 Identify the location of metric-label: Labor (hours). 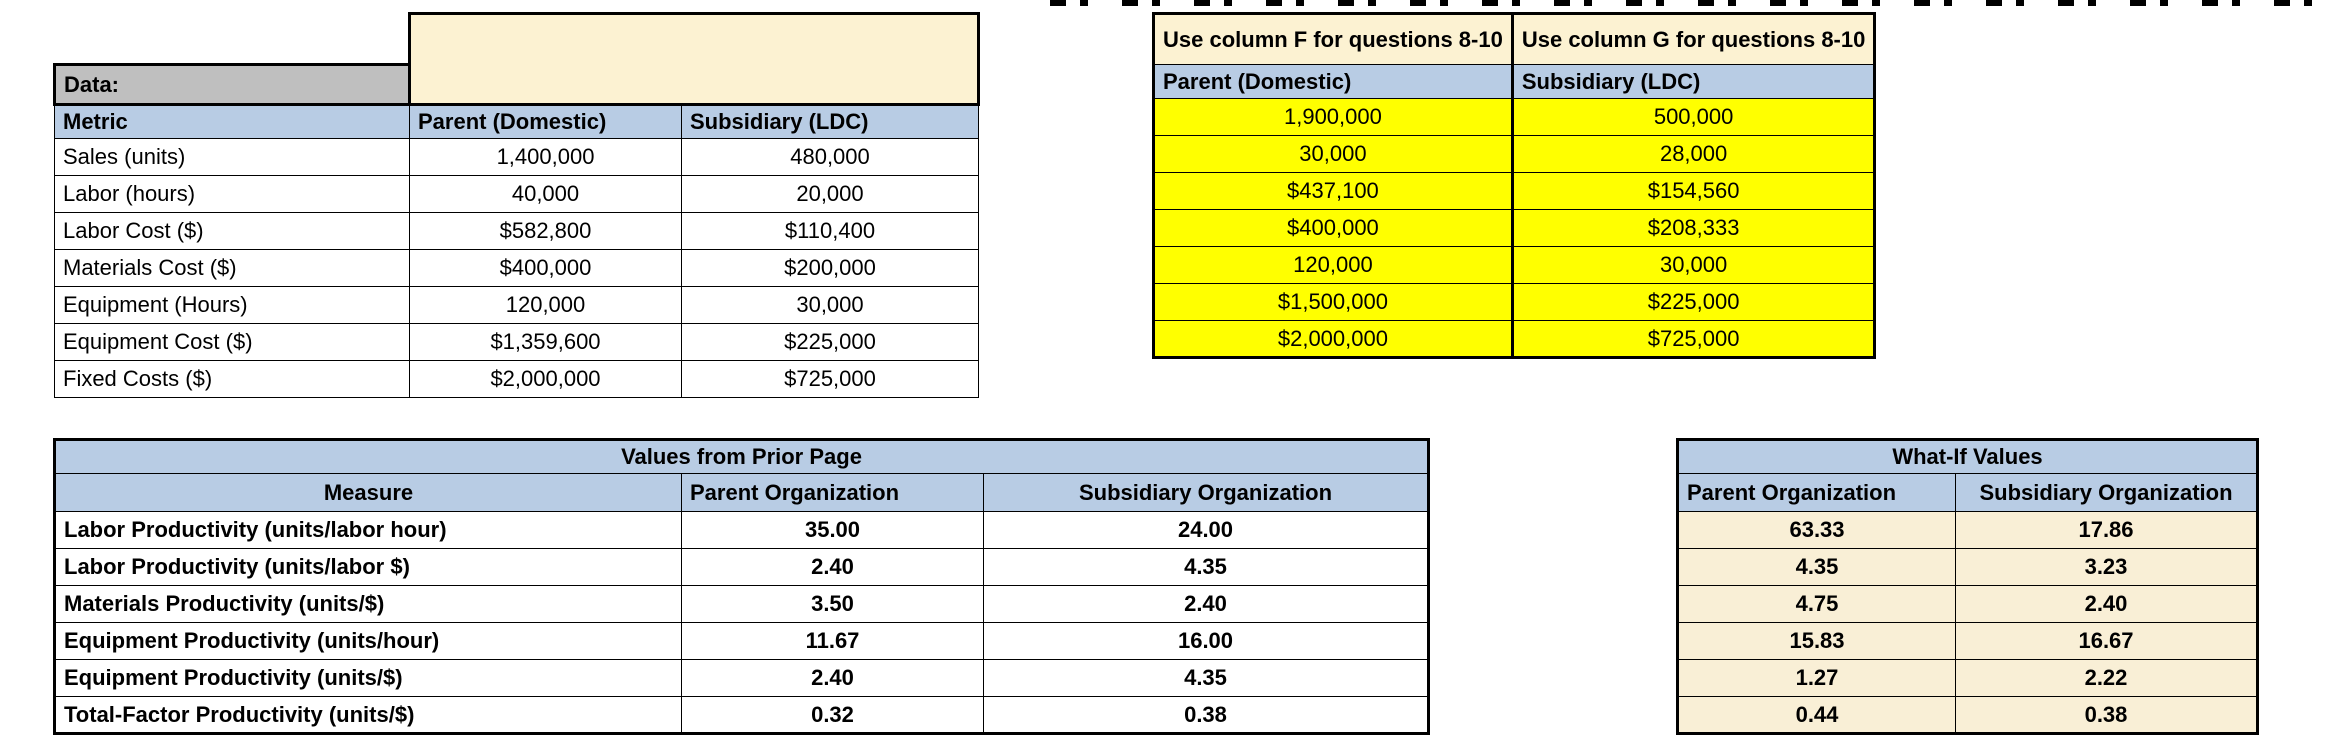
(232, 194).